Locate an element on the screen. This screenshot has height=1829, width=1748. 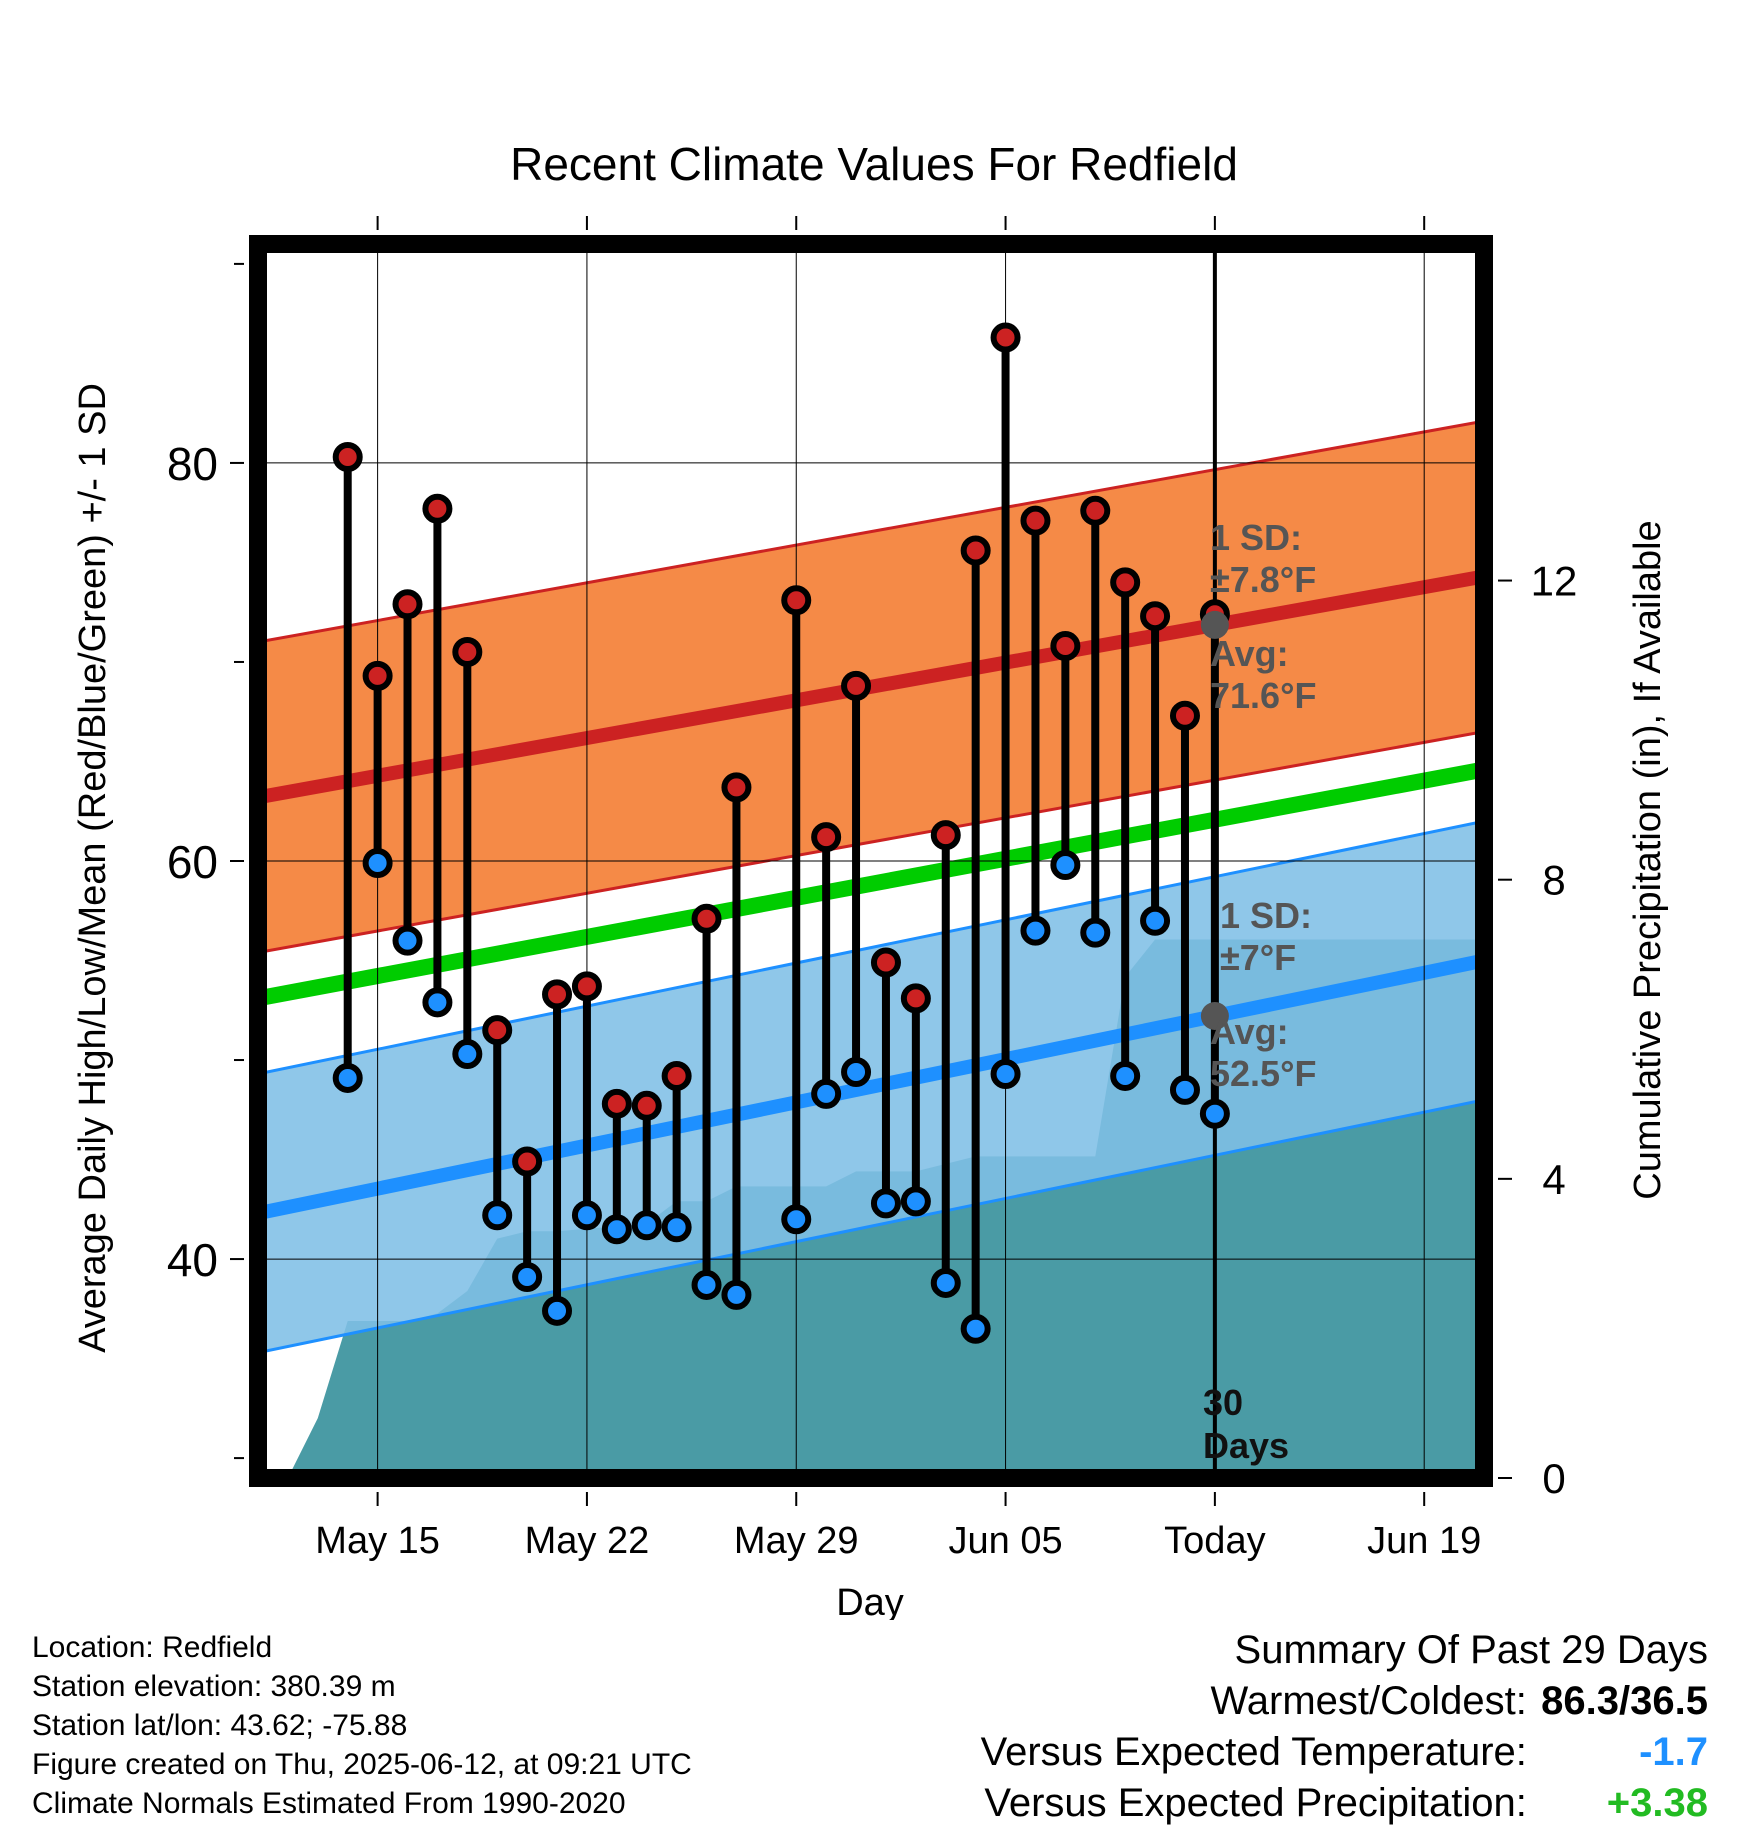
low-avg-value: 52.5°F is located at coordinates (1263, 1073).